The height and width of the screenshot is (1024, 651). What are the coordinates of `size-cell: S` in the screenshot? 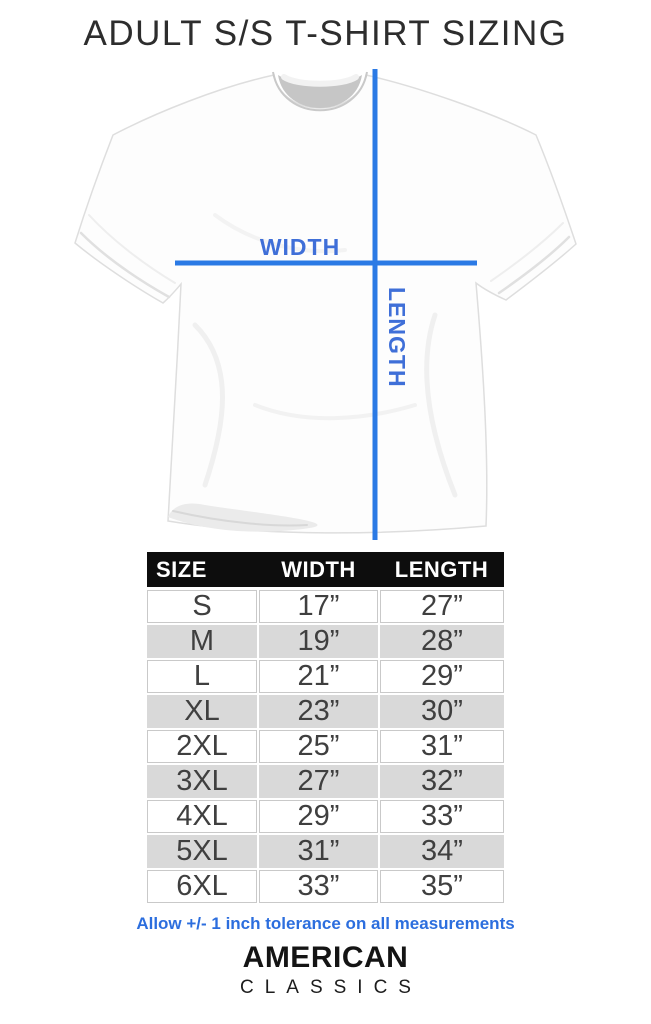 It's located at (203, 606).